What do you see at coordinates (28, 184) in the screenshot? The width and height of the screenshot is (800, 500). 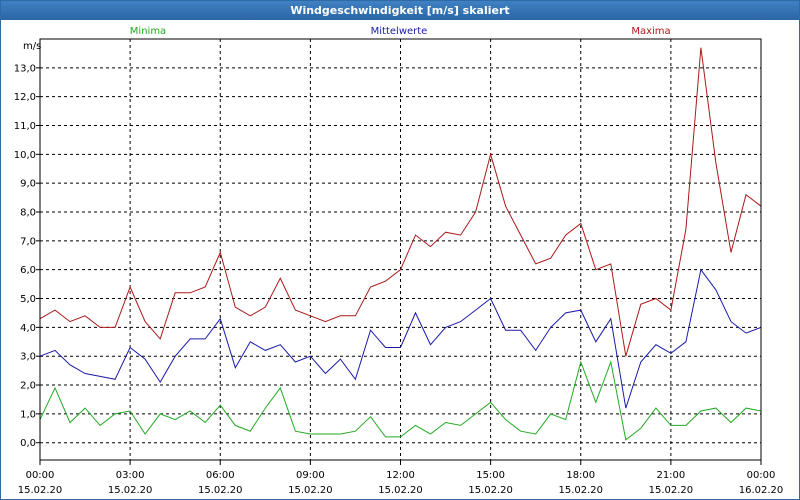 I see `y-tick-label: 9,0` at bounding box center [28, 184].